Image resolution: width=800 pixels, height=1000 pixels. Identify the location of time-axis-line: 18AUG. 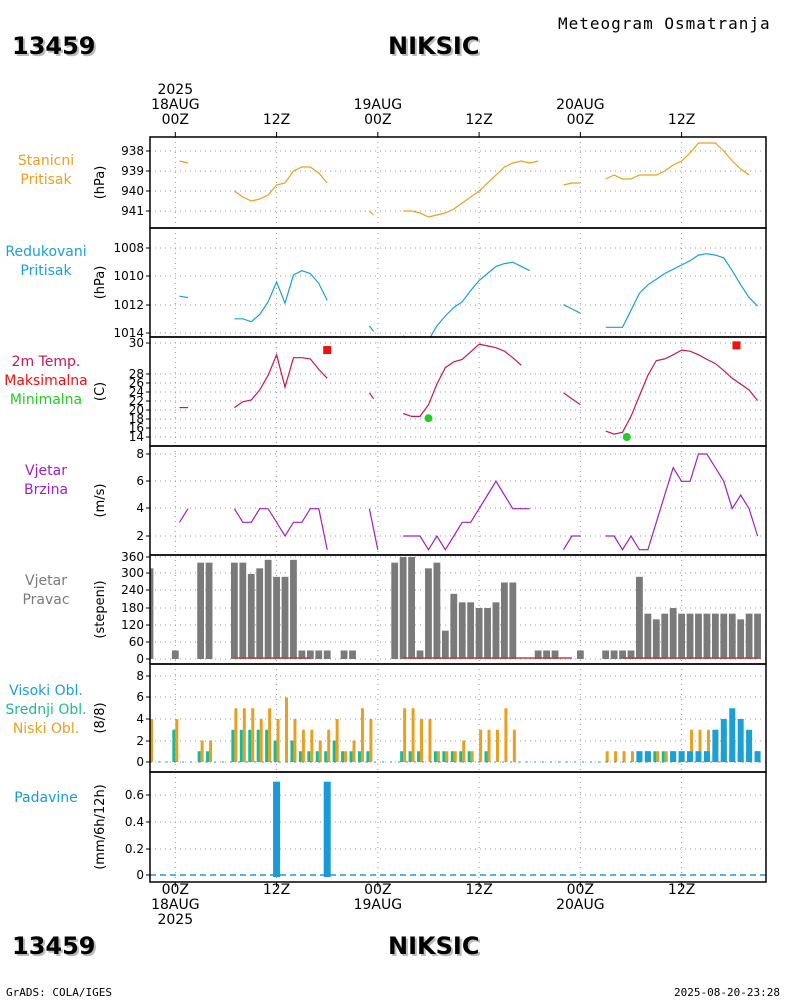
(175, 905).